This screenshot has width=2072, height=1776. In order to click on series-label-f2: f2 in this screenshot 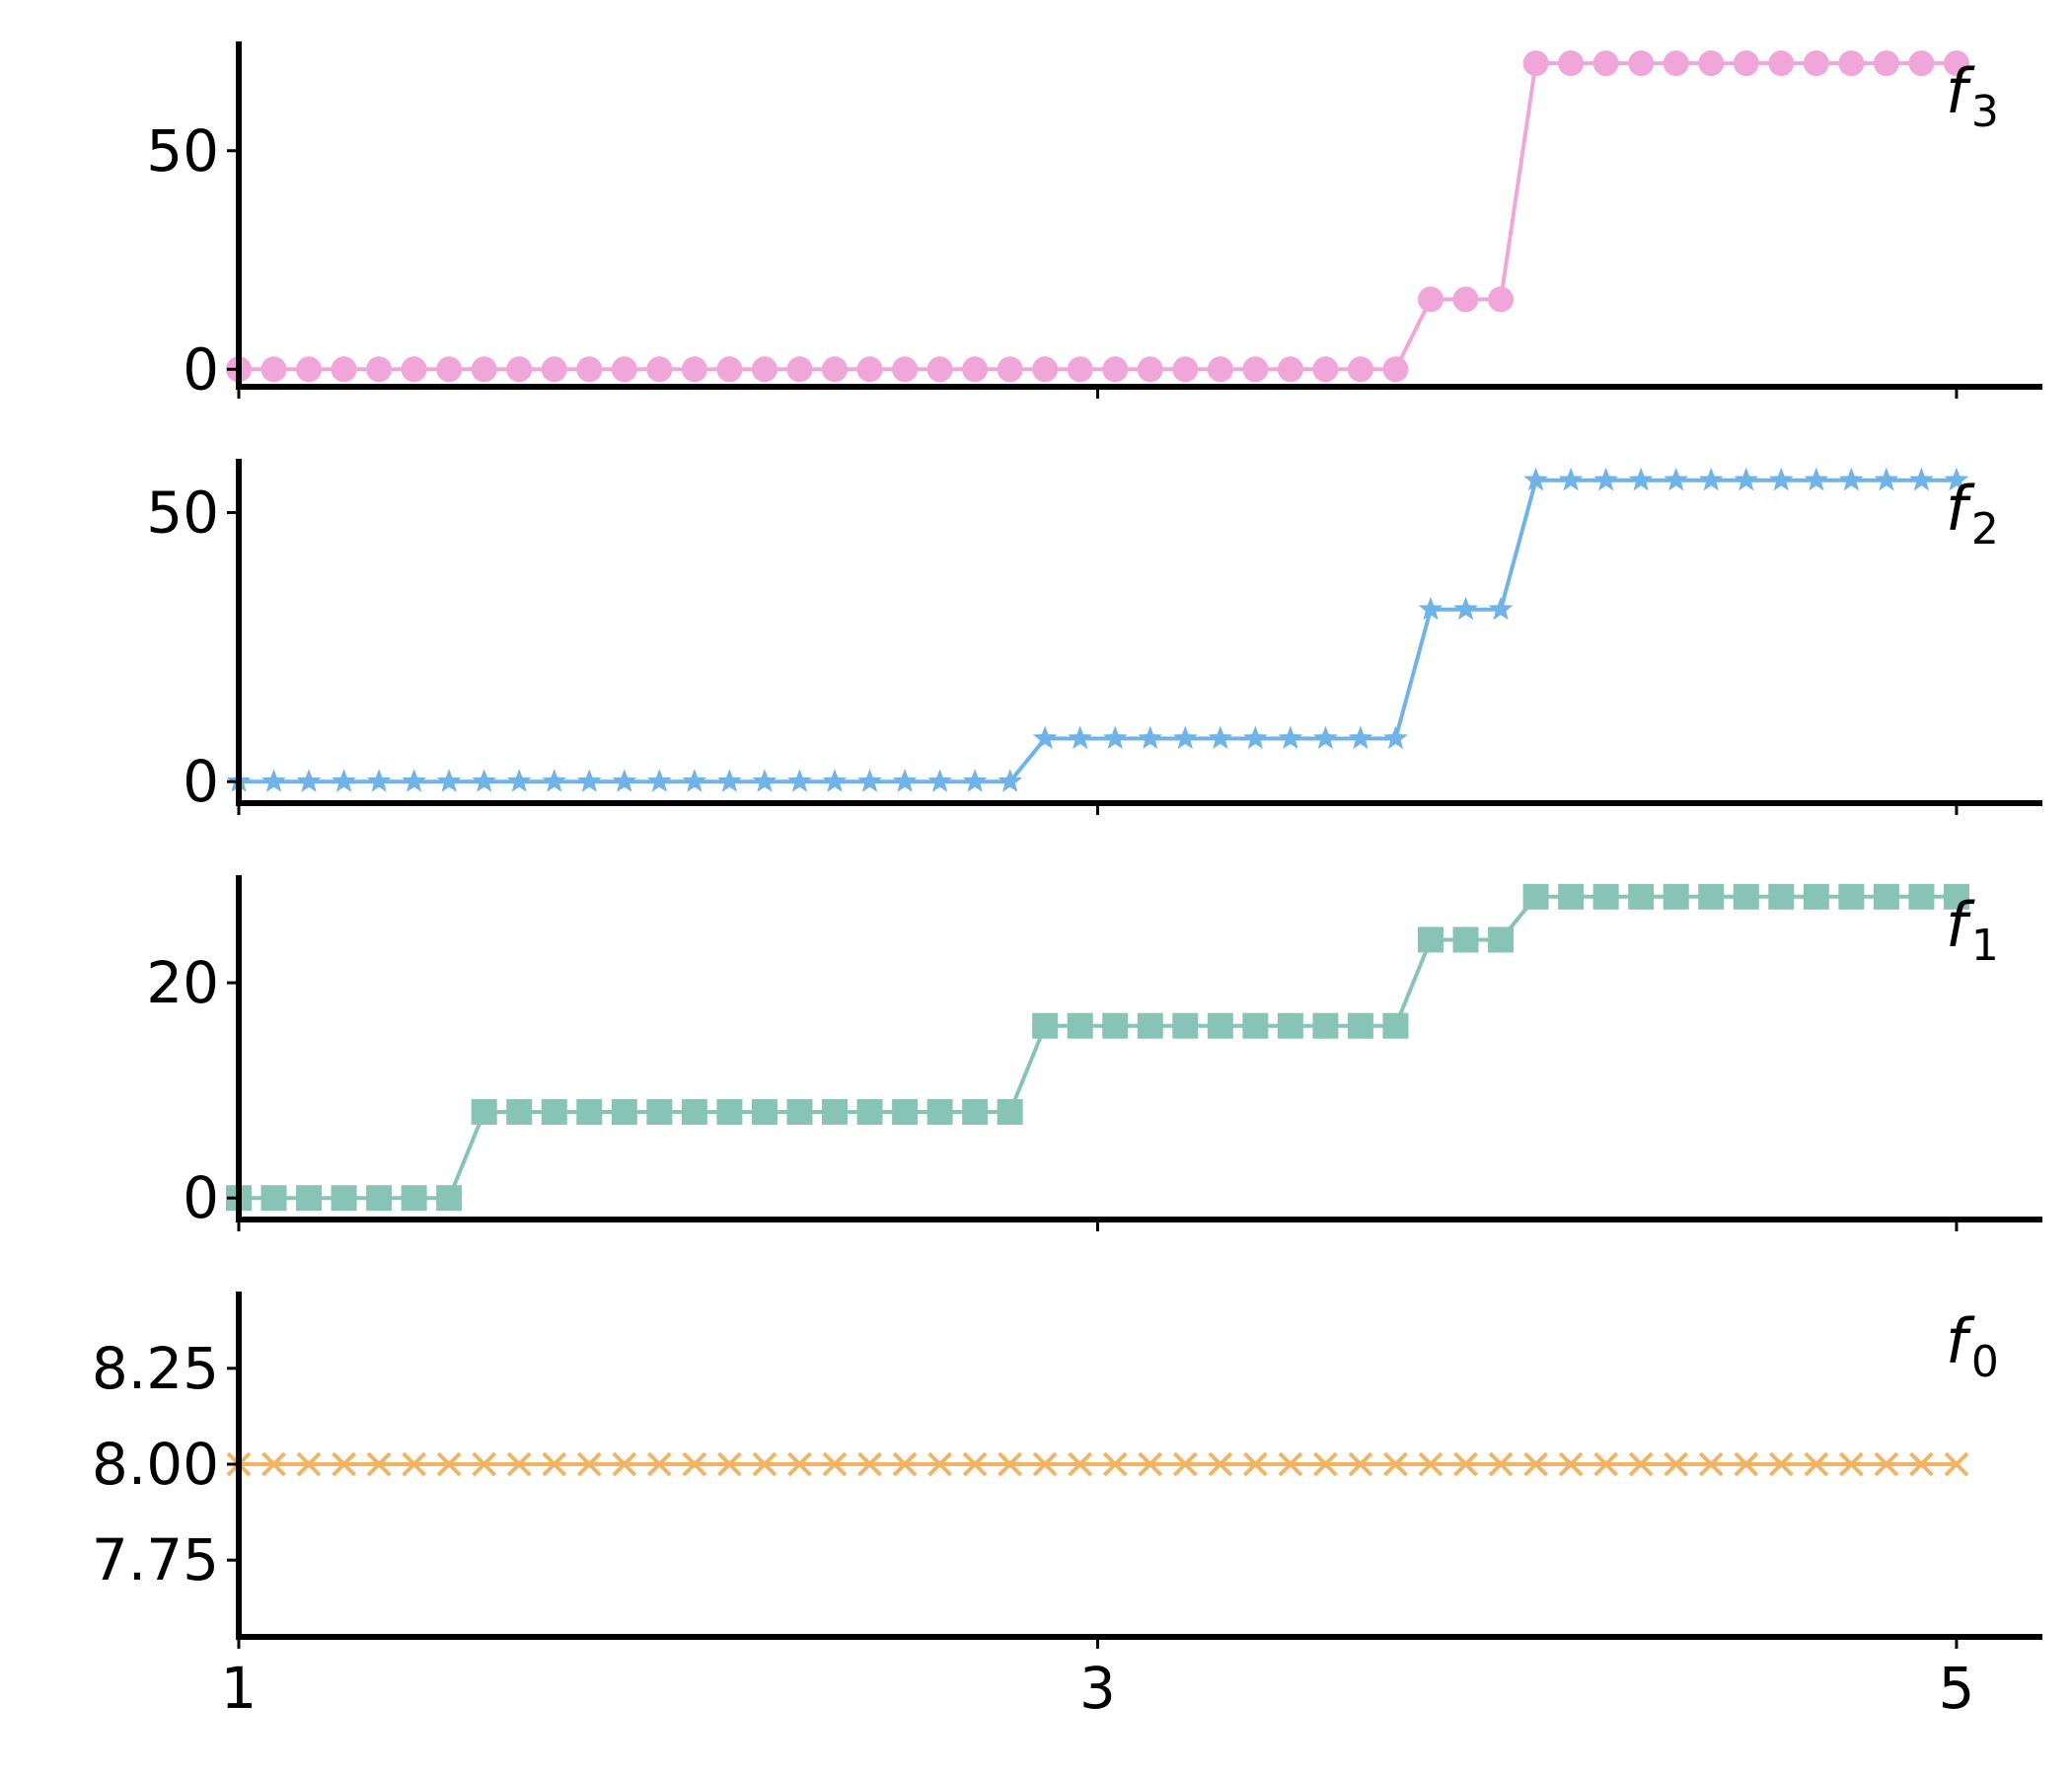, I will do `click(1973, 514)`.